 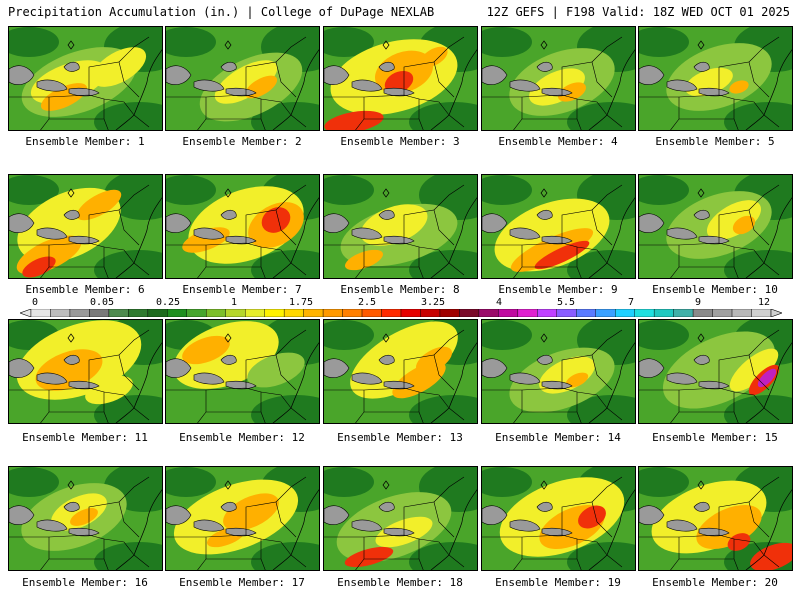 I want to click on ensemble-member-label: Ensemble Member: 13, so click(x=400, y=437).